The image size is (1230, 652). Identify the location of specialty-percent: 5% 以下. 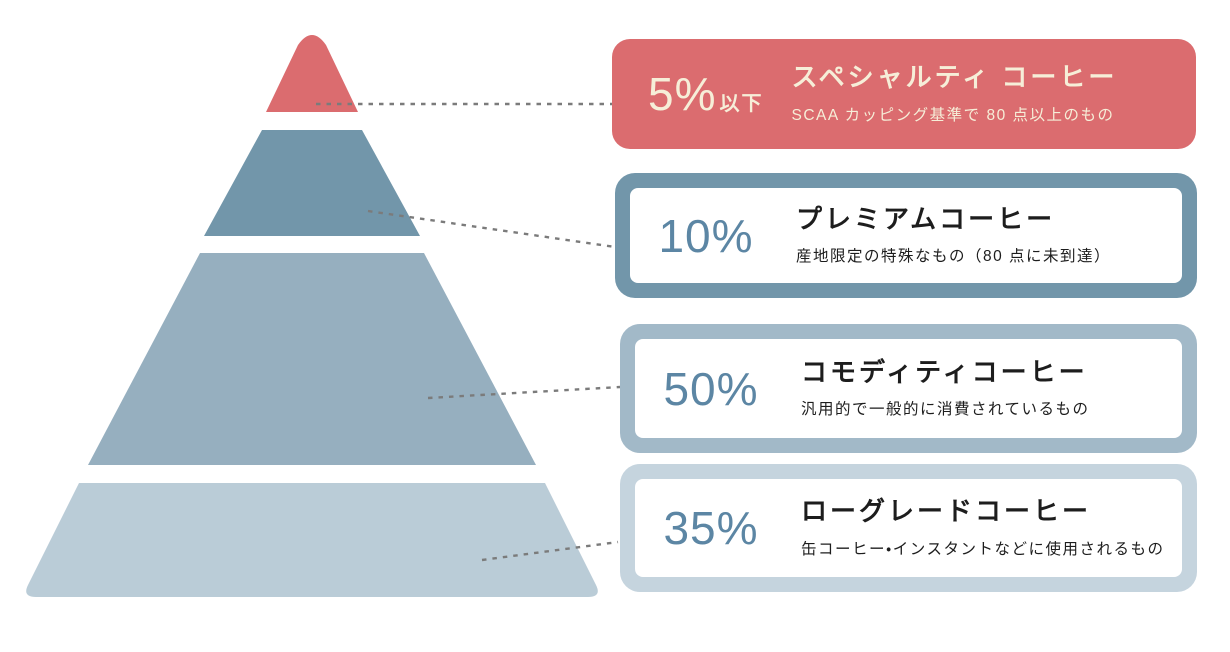
(705, 94).